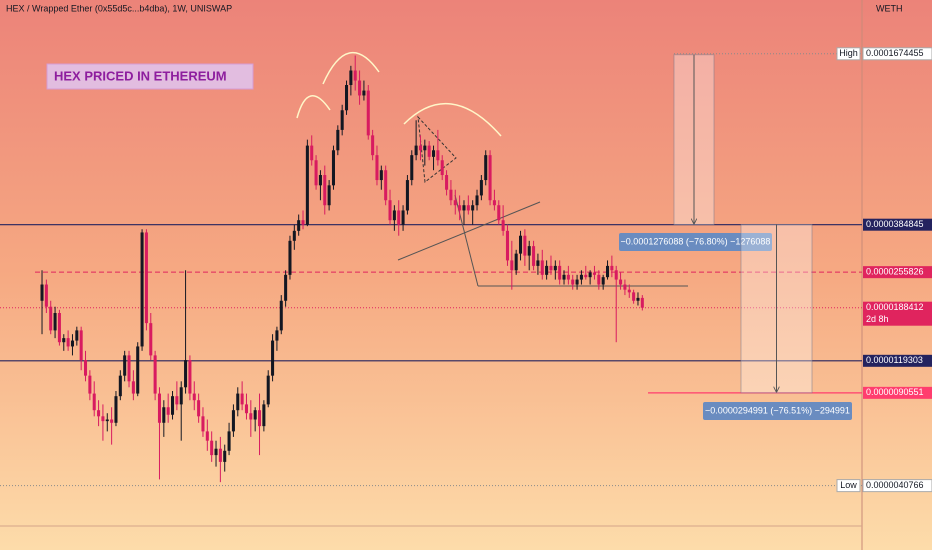 The height and width of the screenshot is (550, 932). Describe the element at coordinates (469, 231) in the screenshot. I see `trendline` at that location.